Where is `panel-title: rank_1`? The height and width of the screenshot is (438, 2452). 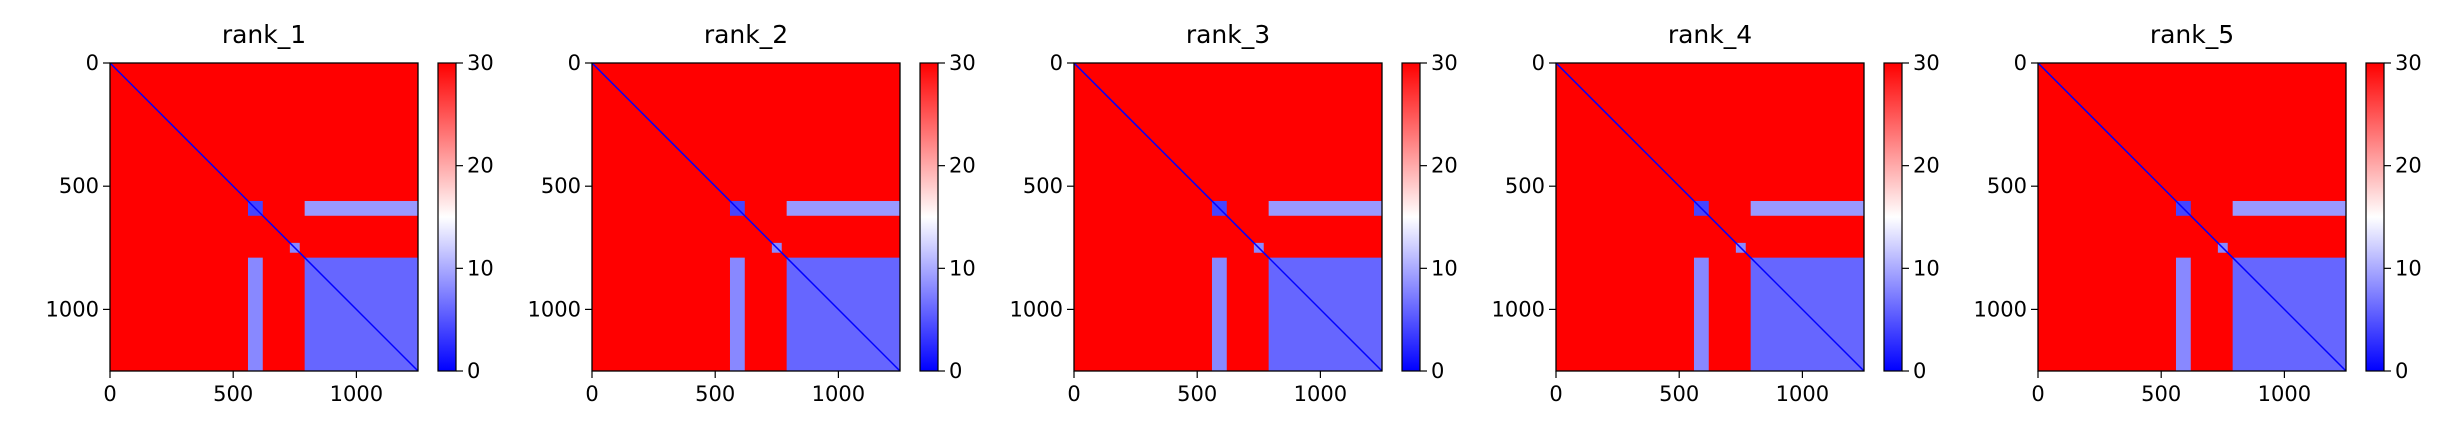 panel-title: rank_1 is located at coordinates (264, 34).